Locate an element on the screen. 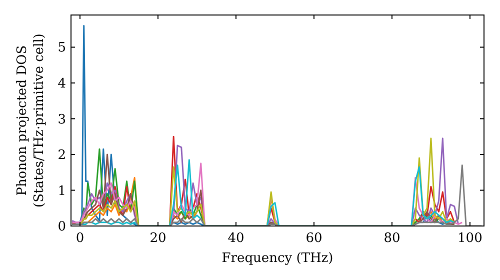  x-tick-label: 40 is located at coordinates (236, 238).